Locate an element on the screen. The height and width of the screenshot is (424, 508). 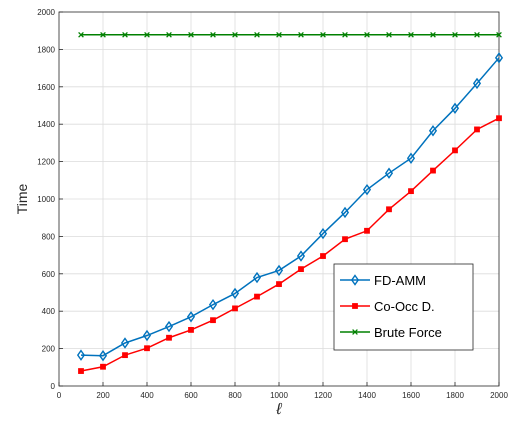
legend-label-co-occ-d: Co-Occ D. is located at coordinates (404, 306).